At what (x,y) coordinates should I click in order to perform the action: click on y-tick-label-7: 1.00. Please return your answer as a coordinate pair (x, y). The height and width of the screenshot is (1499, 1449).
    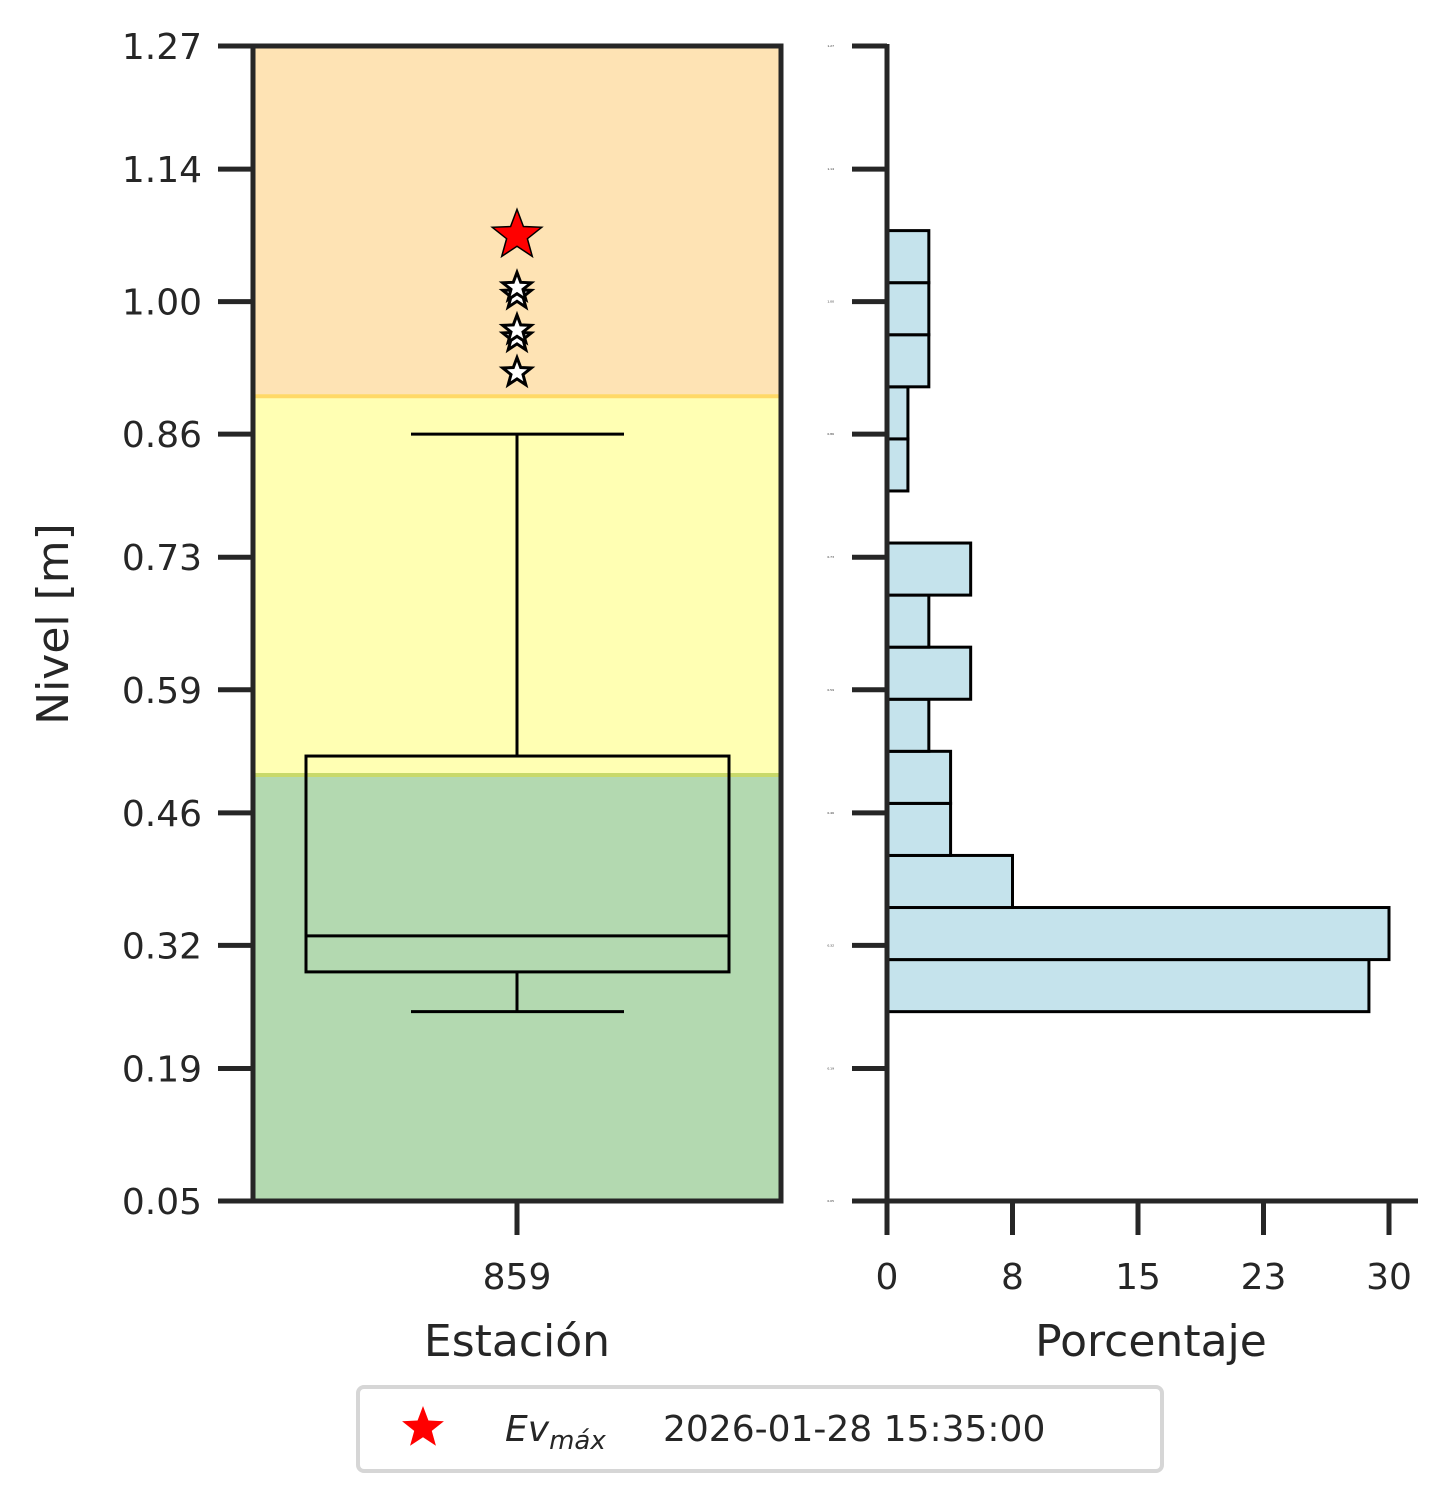
    Looking at the image, I should click on (162, 303).